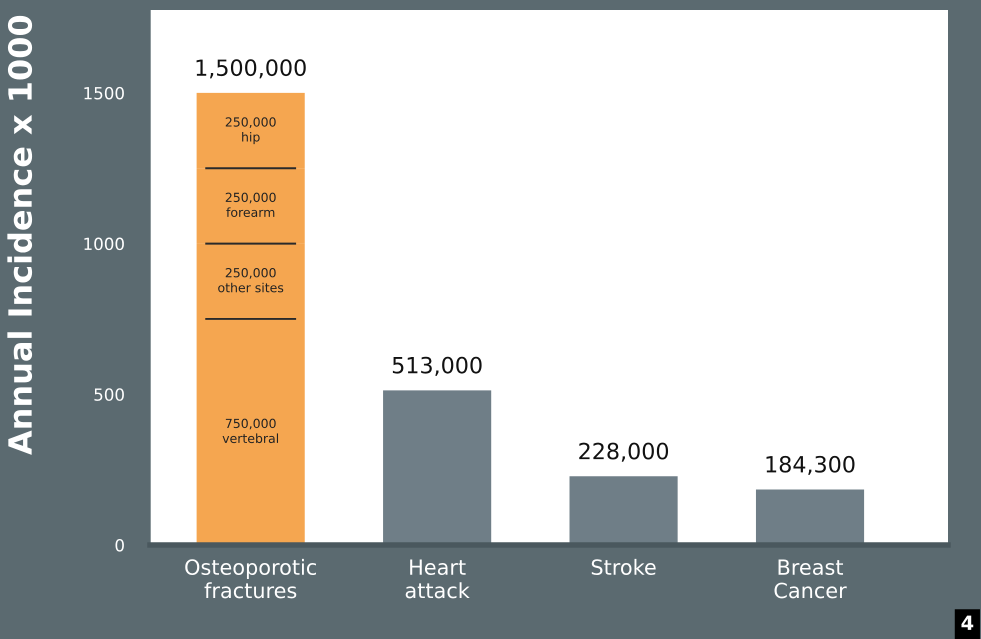  I want to click on total-label: 513,000, so click(437, 366).